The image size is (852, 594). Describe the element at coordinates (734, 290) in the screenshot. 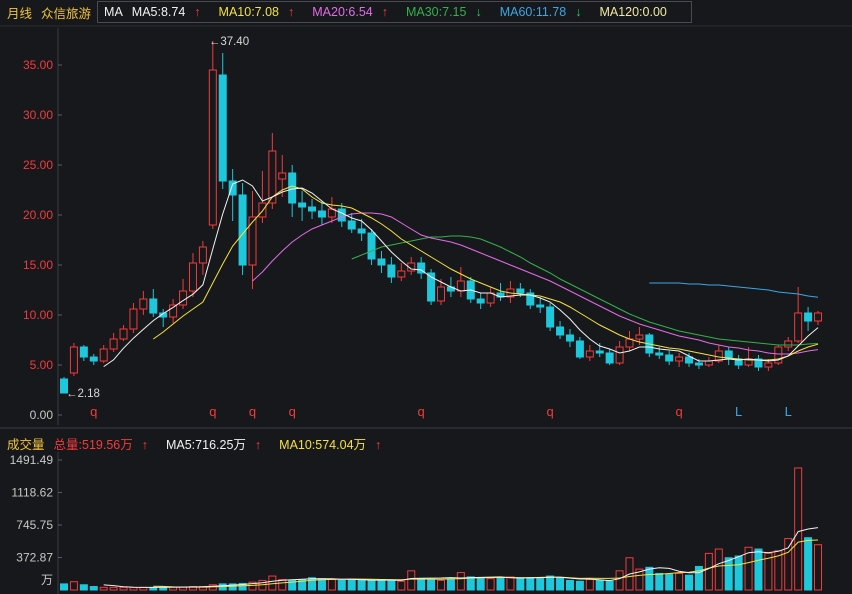

I see `ma60-line` at that location.